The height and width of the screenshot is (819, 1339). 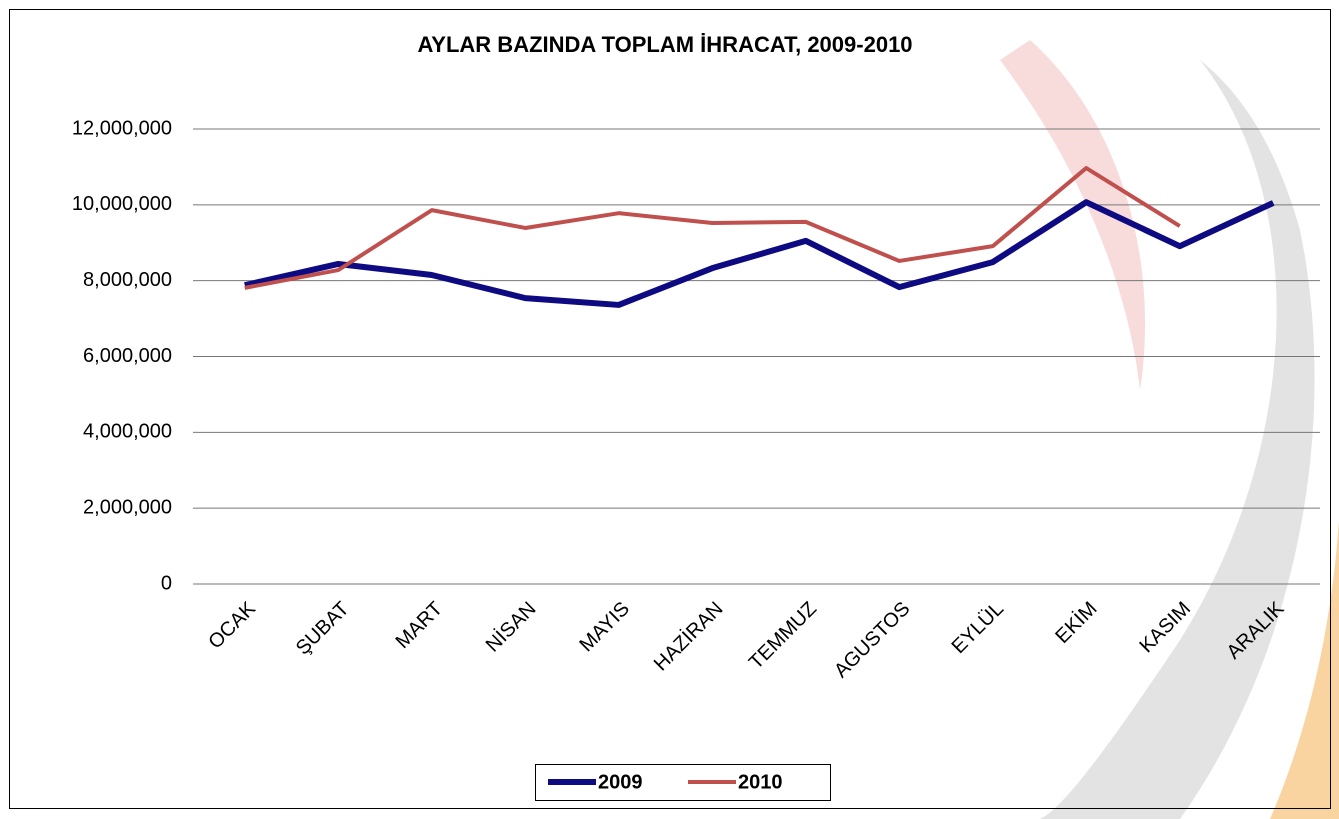 I want to click on y-tick-label: 0, so click(x=166, y=583).